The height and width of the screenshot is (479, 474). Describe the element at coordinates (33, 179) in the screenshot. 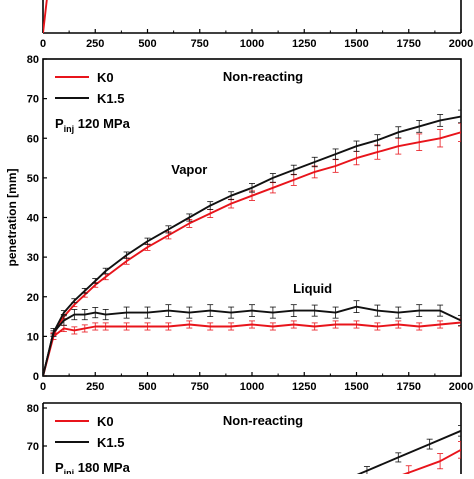

I see `y-tick-label: 50` at that location.